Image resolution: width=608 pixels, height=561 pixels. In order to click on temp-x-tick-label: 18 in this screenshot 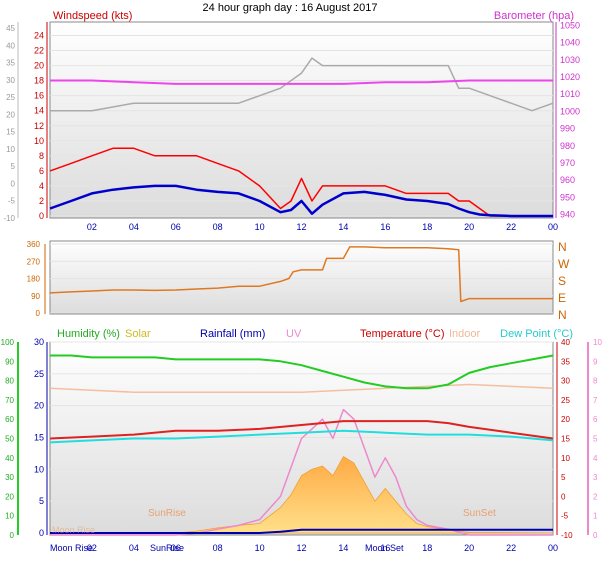, I will do `click(427, 548)`.